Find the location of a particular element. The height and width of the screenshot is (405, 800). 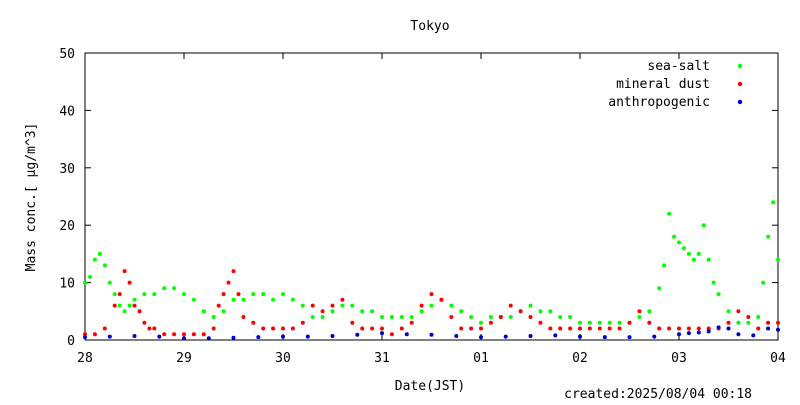

legend-label: mineral dust is located at coordinates (663, 84).